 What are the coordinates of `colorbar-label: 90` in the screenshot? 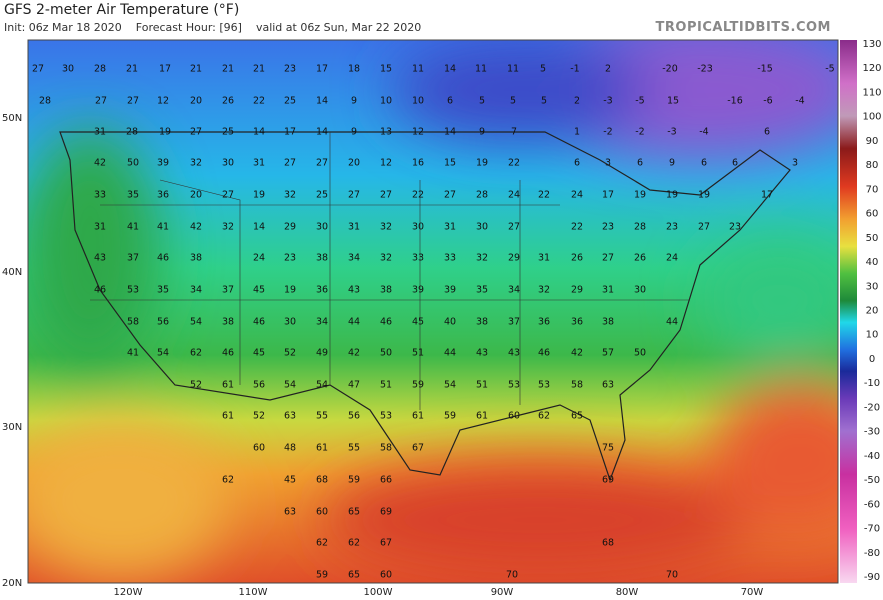 It's located at (872, 141).